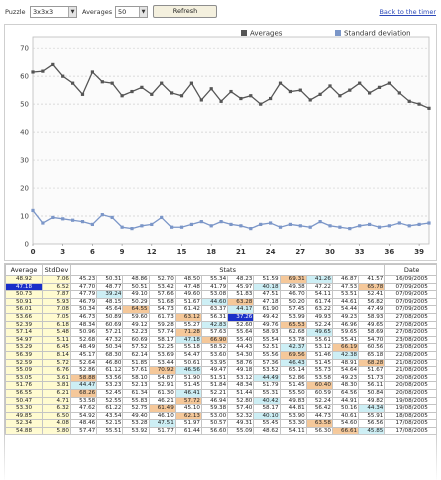  What do you see at coordinates (131, 12) in the screenshot?
I see `averages-select: 50 ▼` at bounding box center [131, 12].